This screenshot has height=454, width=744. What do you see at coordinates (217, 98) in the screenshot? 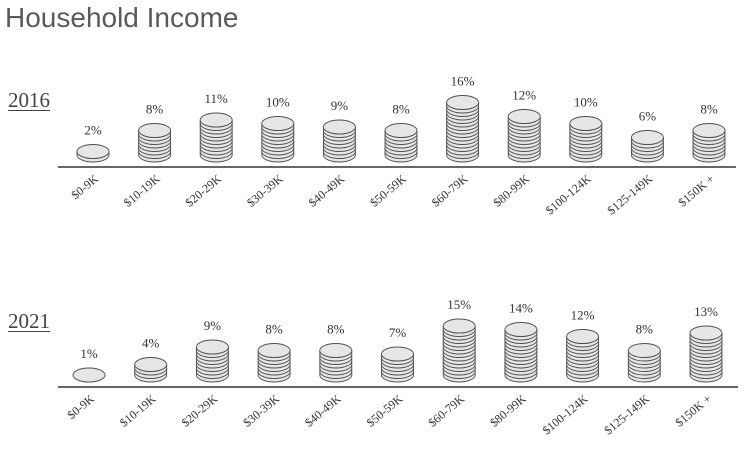
I see `value-label: 11%` at bounding box center [217, 98].